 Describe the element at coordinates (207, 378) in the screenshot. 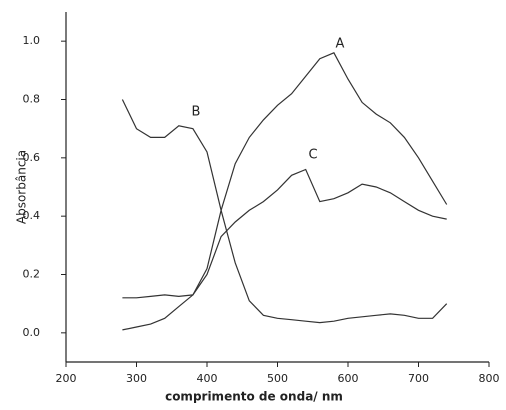

I see `x-tick-label: 400` at that location.